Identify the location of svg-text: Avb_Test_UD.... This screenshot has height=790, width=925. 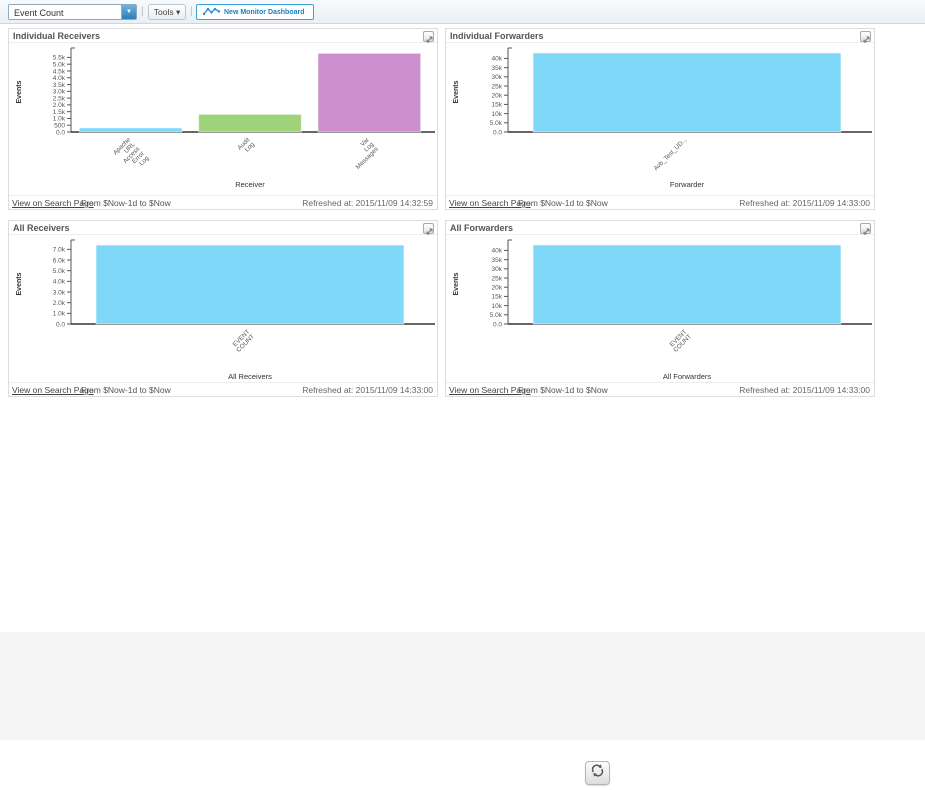
(671, 154).